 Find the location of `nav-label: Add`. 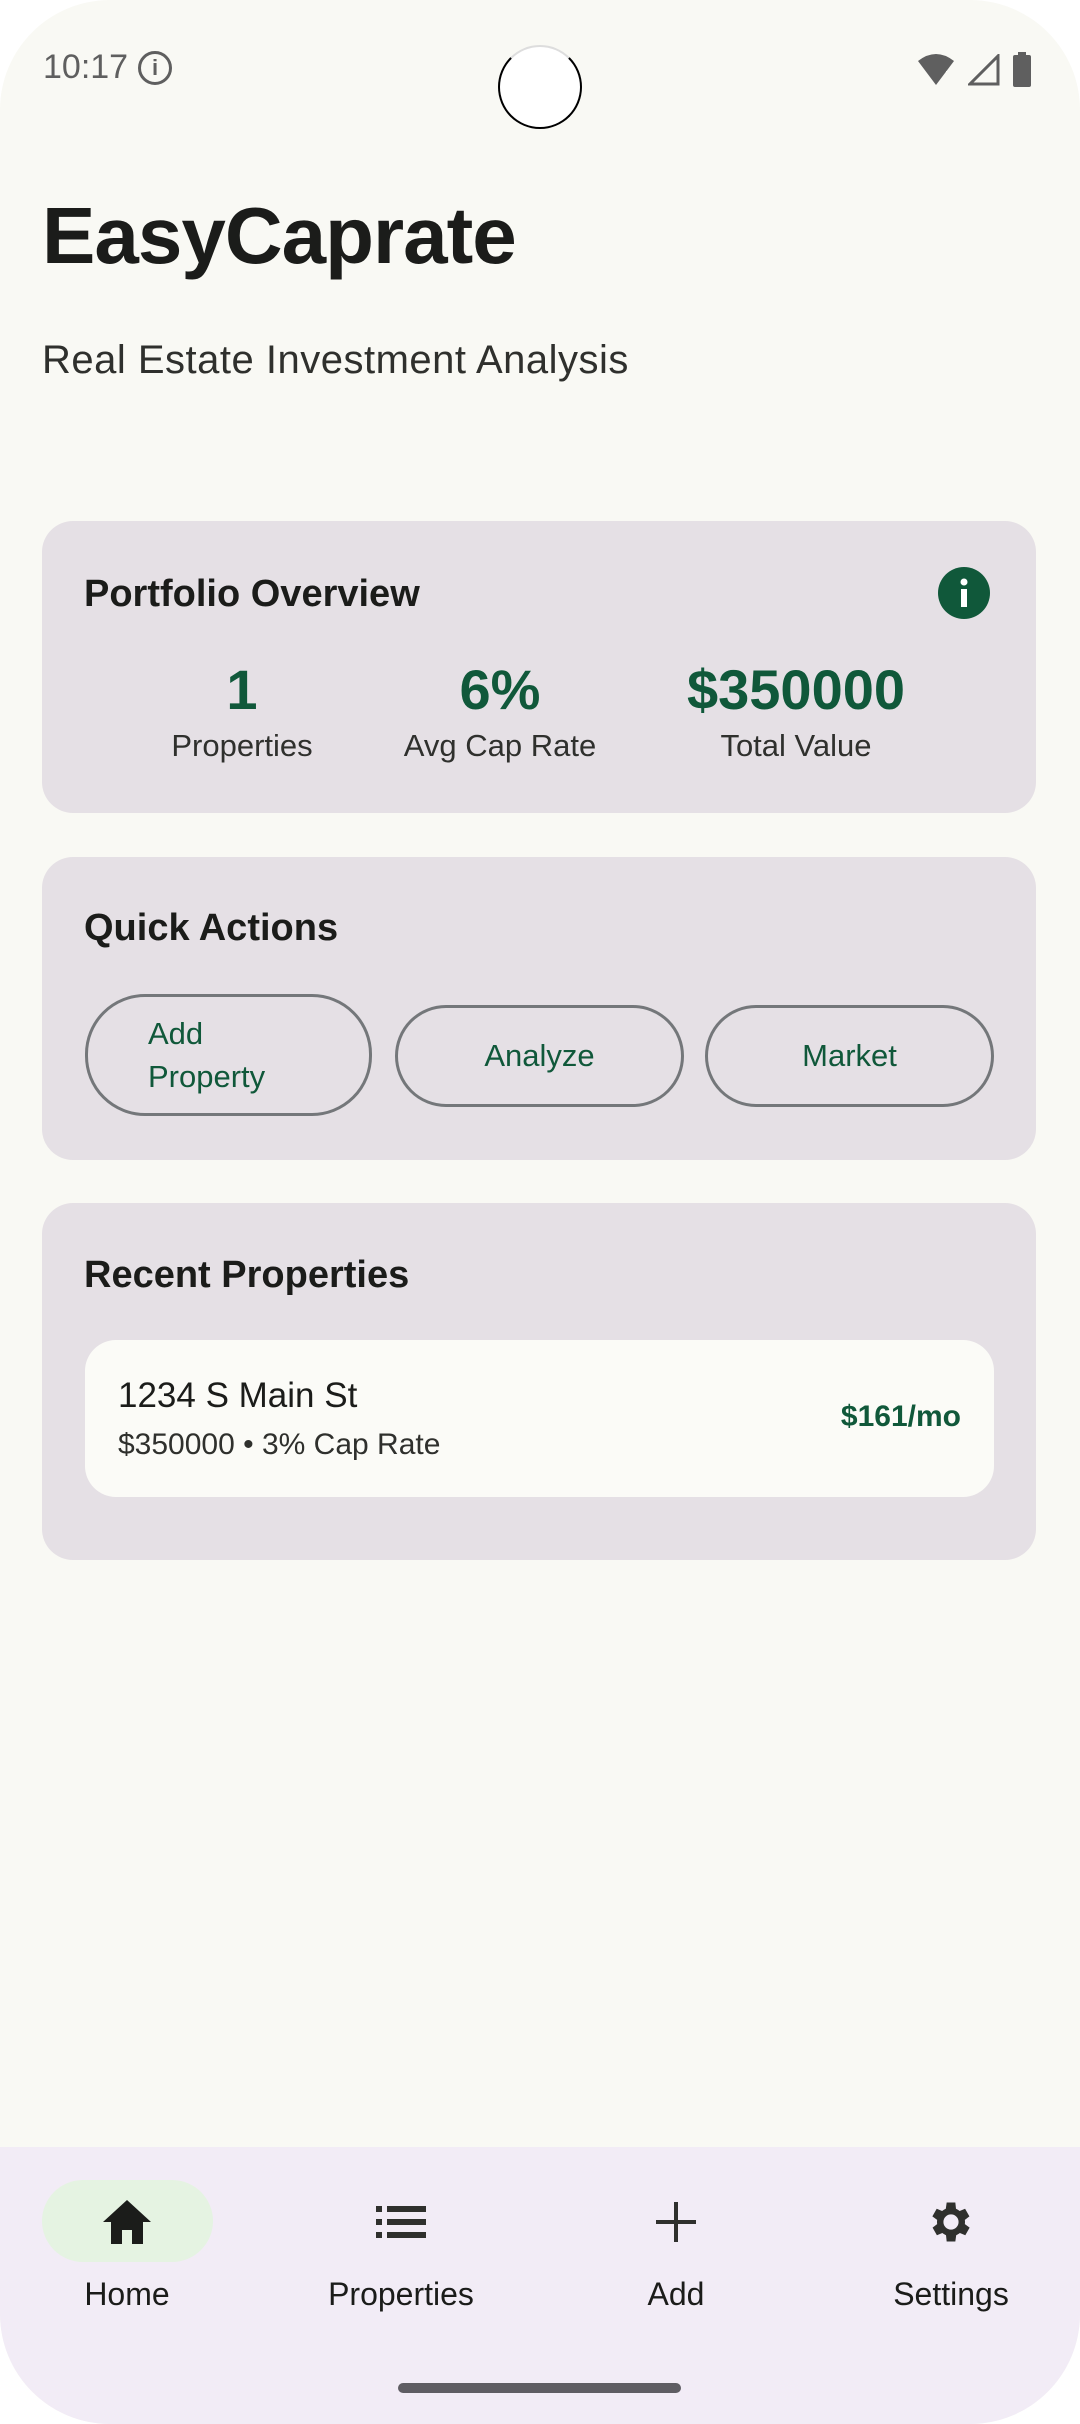

nav-label: Add is located at coordinates (676, 2294).